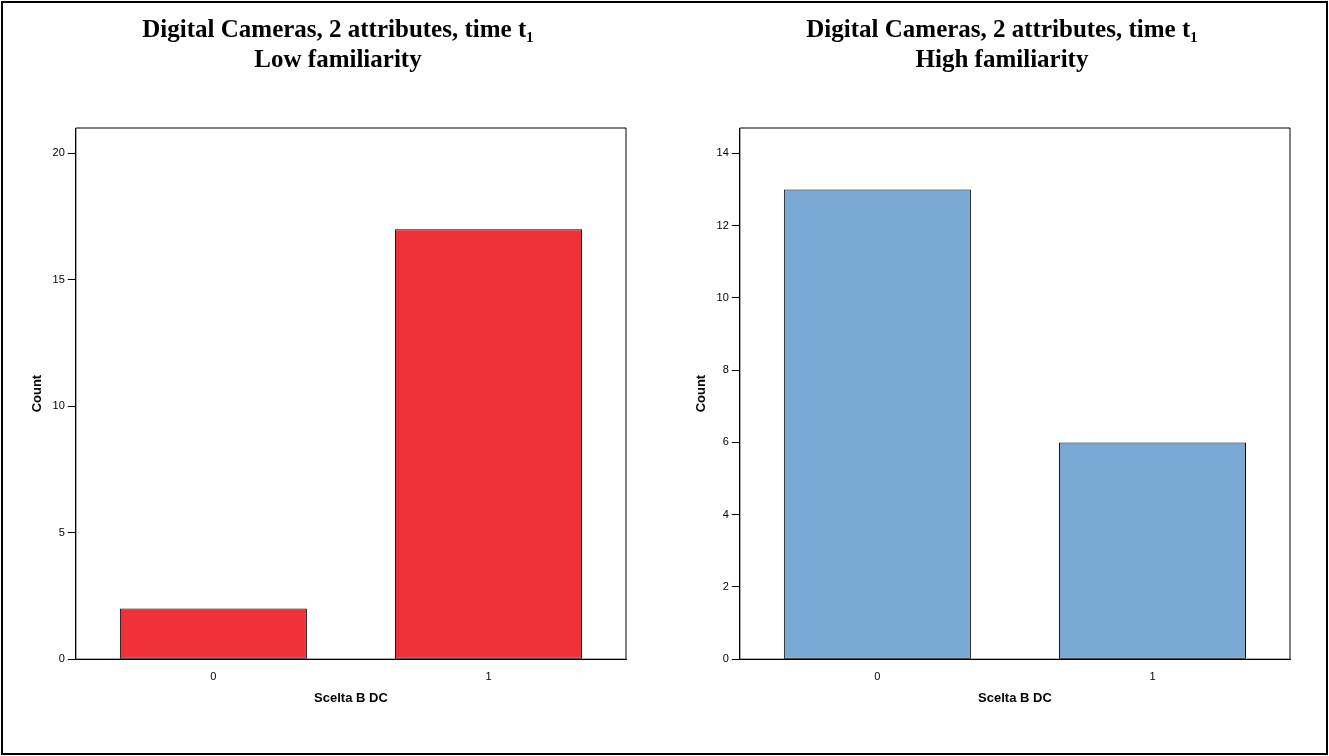  Describe the element at coordinates (725, 585) in the screenshot. I see `y-tick-label: 2` at that location.